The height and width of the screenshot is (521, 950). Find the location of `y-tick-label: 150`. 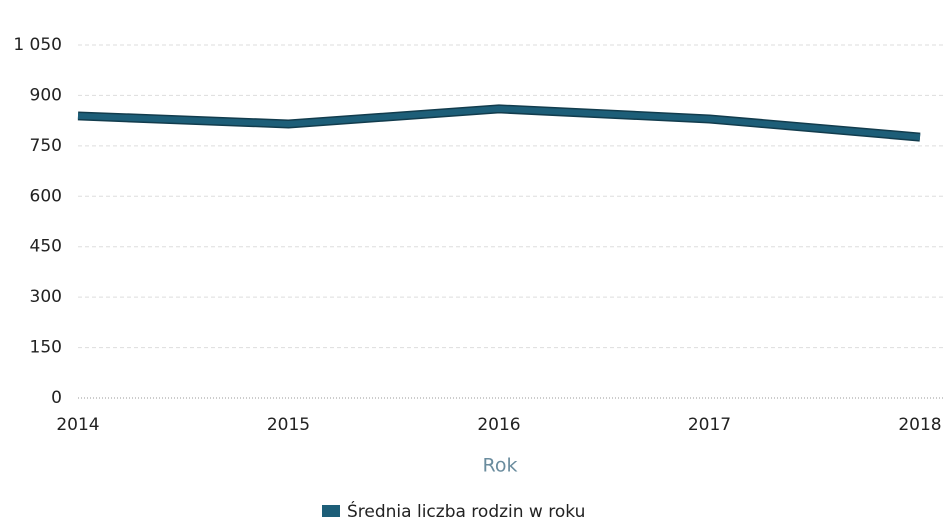

y-tick-label: 150 is located at coordinates (46, 348).